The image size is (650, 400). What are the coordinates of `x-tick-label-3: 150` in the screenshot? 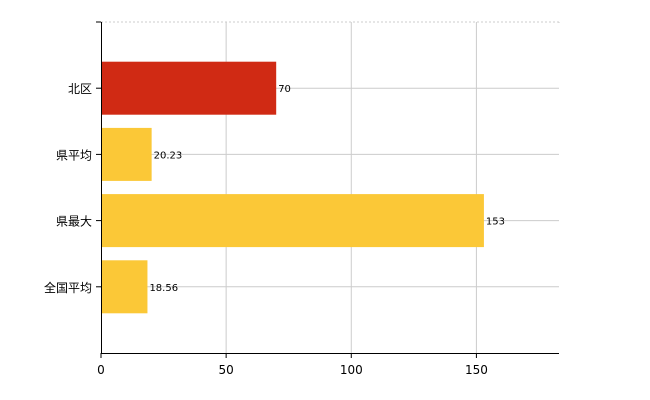 It's located at (476, 370).